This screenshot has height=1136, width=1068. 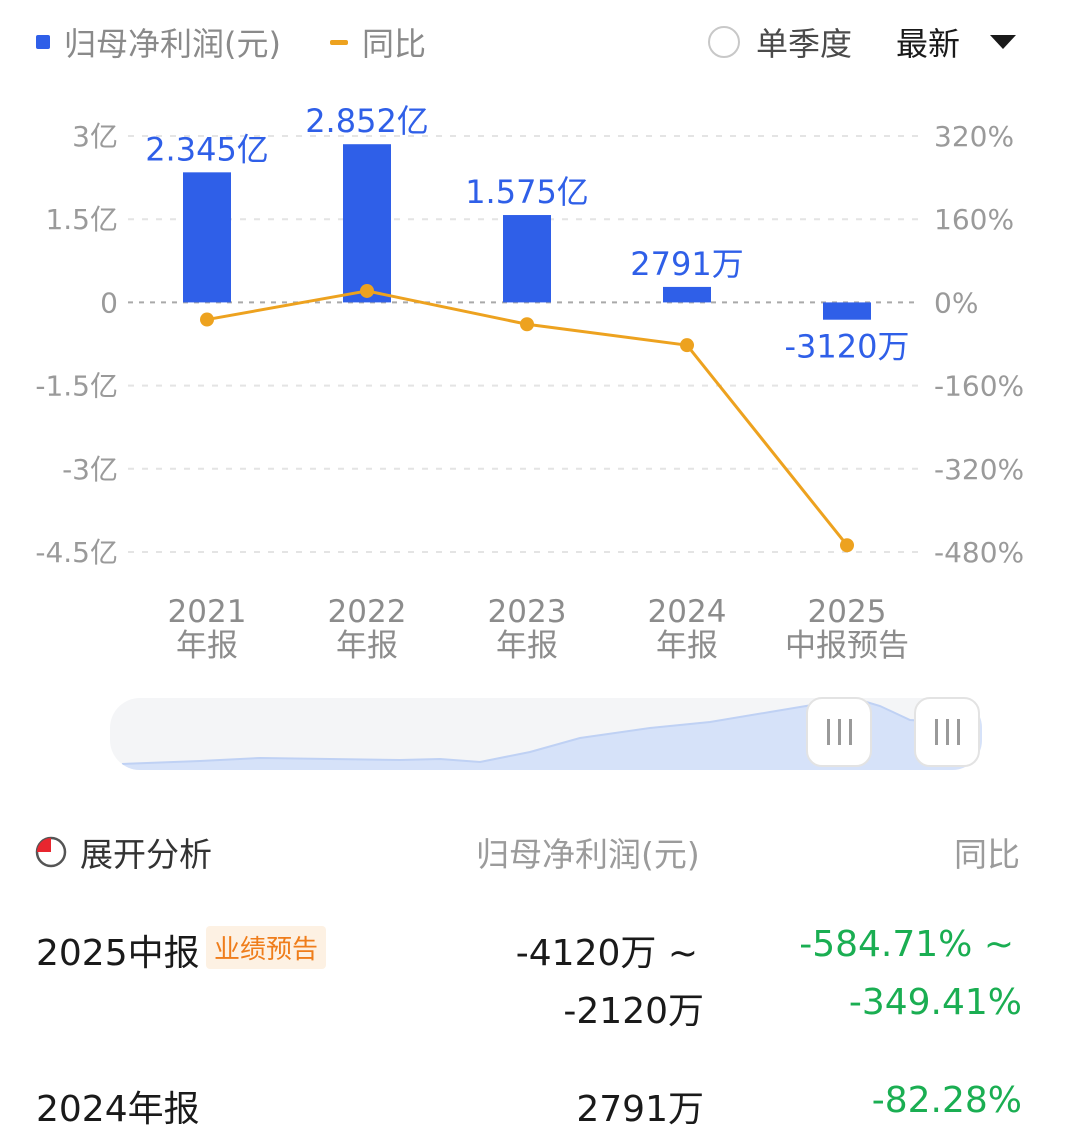 What do you see at coordinates (979, 552) in the screenshot?
I see `right-axis-tick-label: -480%` at bounding box center [979, 552].